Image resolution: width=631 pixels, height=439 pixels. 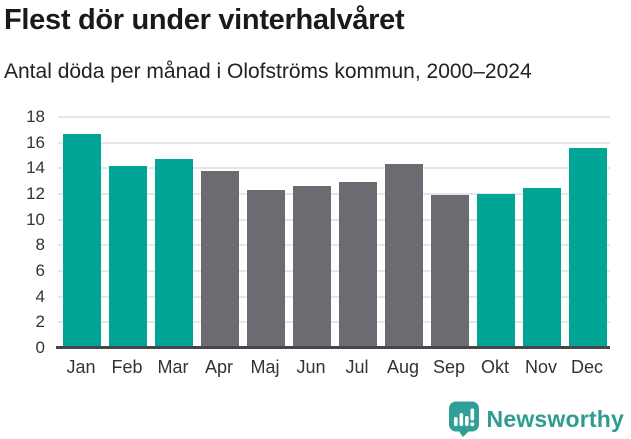 I want to click on bar-apr, so click(x=220, y=259).